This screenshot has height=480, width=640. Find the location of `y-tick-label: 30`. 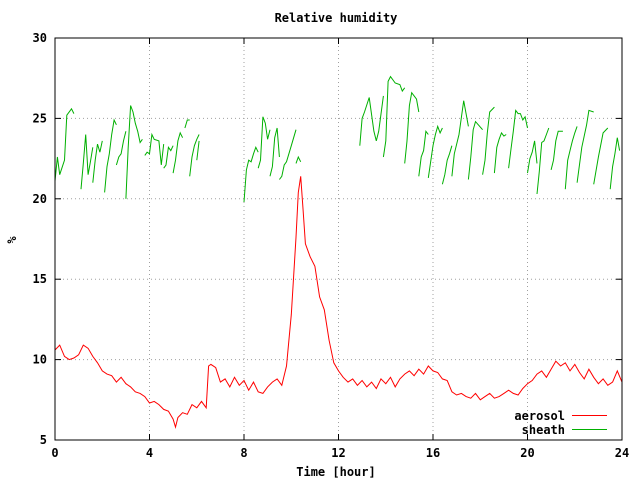

y-tick-label: 30 is located at coordinates (40, 38).